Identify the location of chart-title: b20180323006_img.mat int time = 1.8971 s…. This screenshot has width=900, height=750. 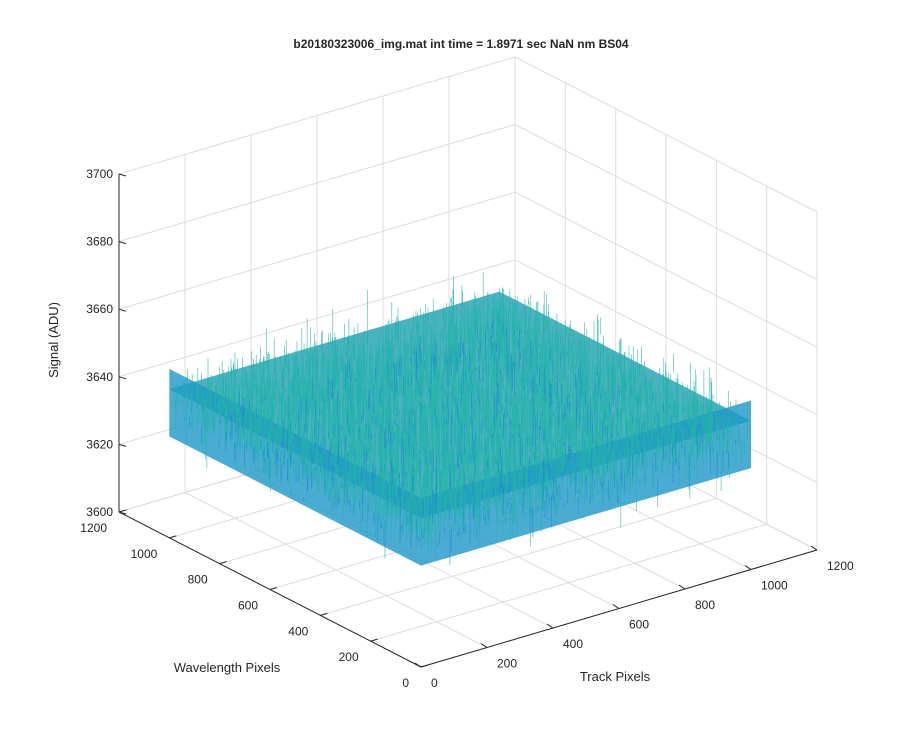
(461, 44).